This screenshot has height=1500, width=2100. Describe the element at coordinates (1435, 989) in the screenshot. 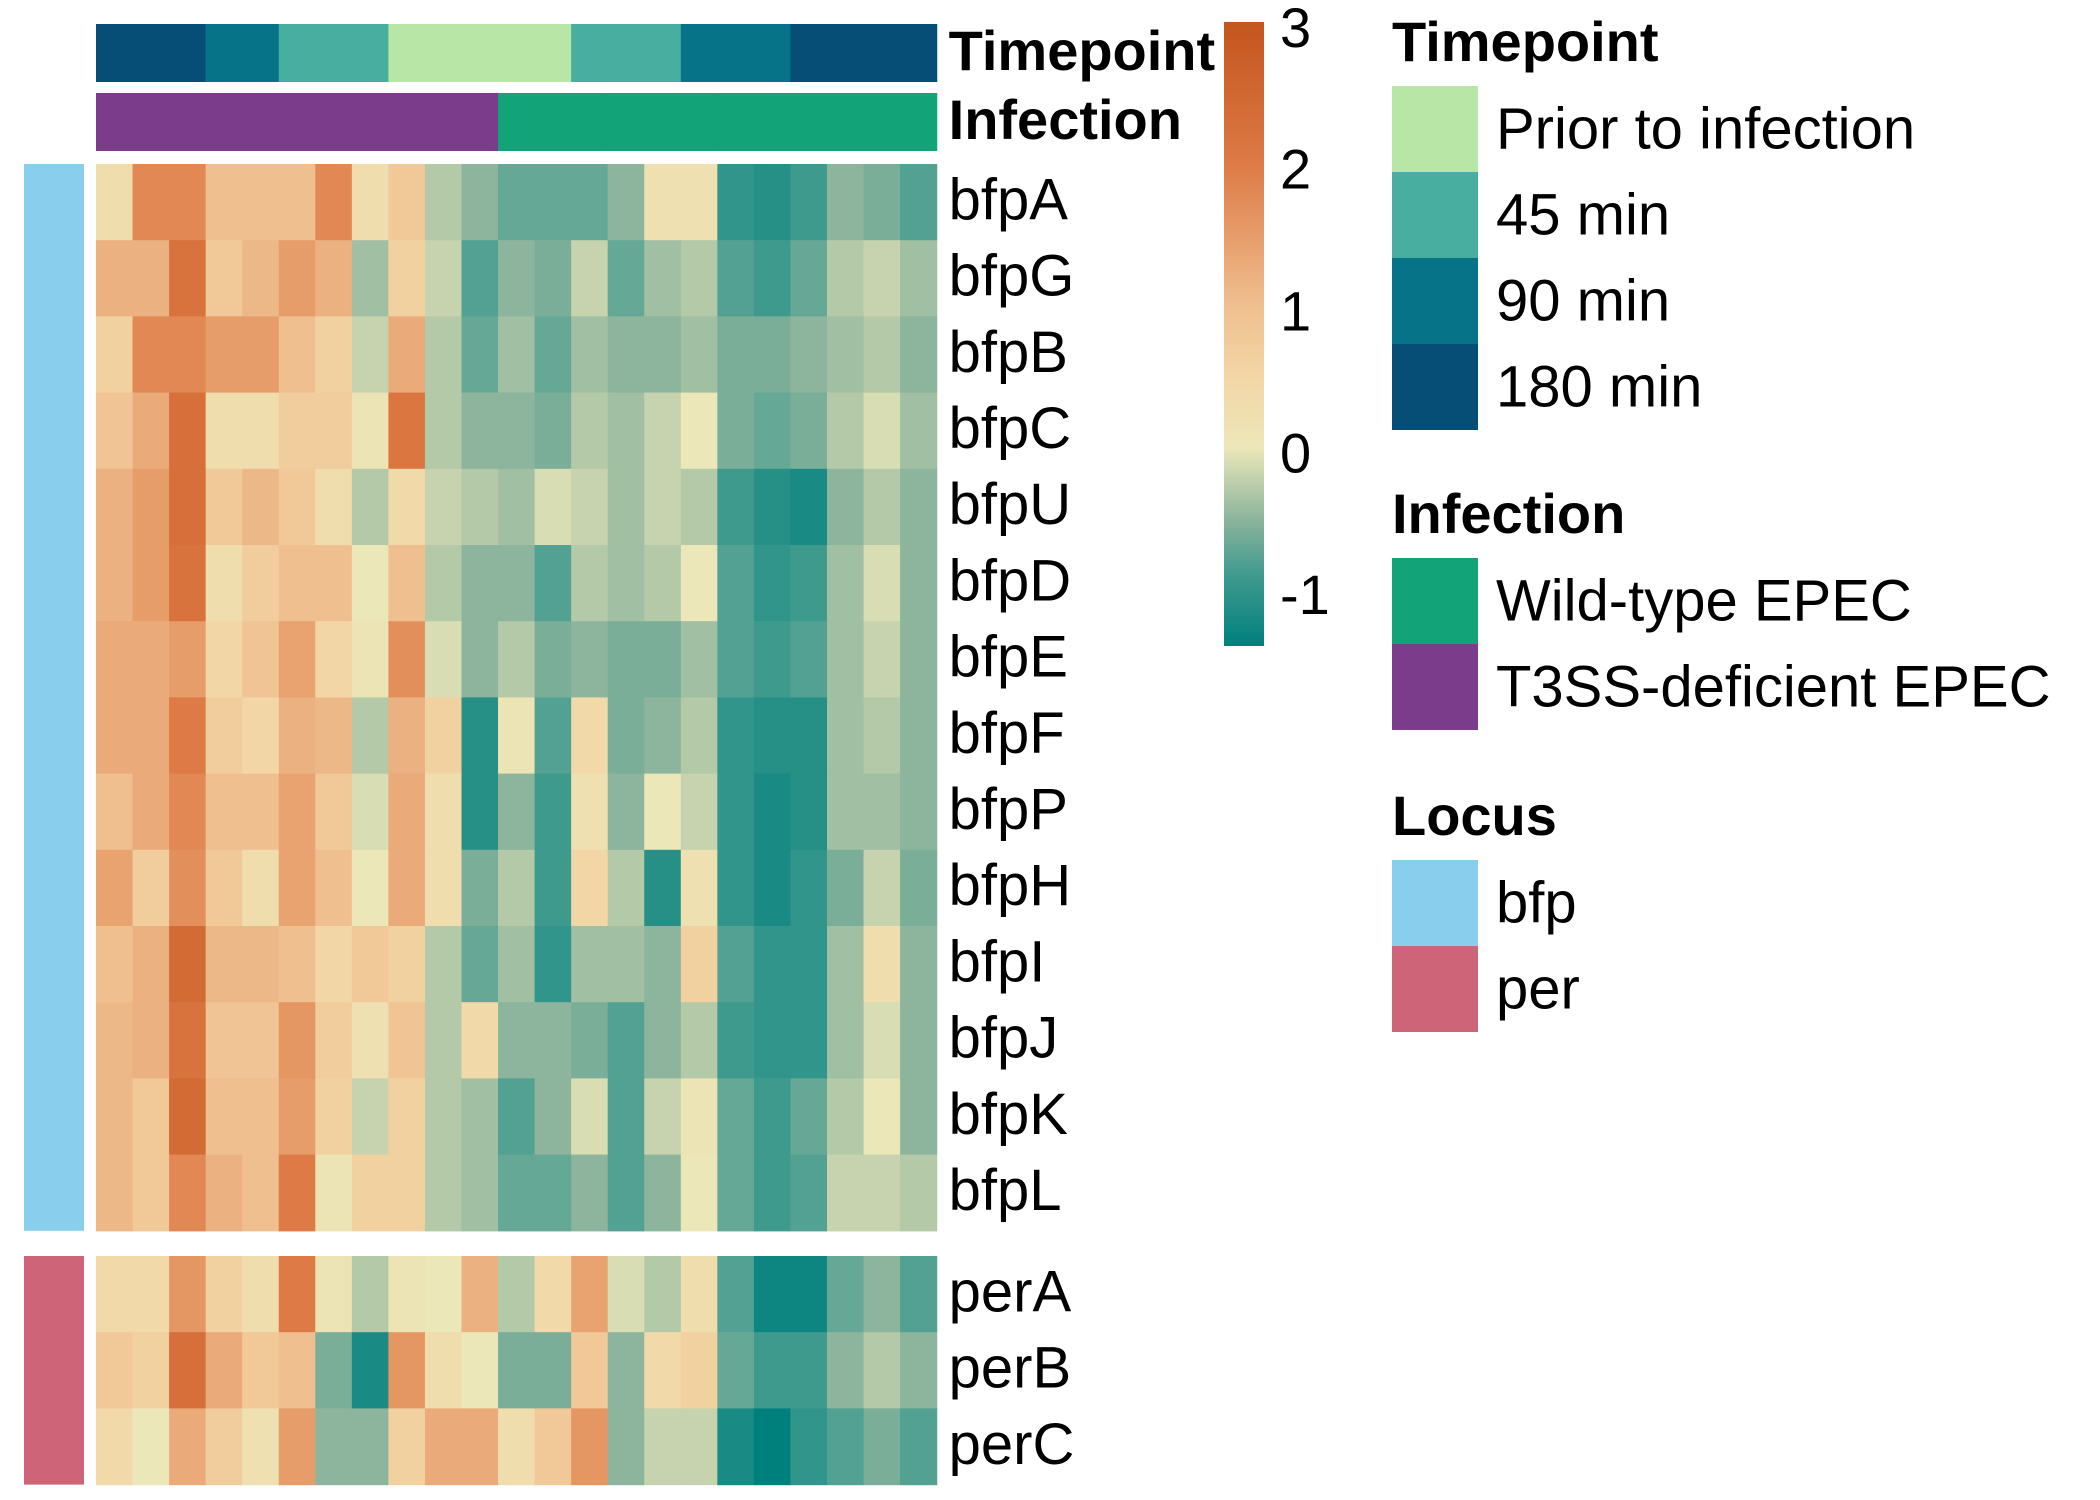

I see `locus-legend-swatch` at that location.